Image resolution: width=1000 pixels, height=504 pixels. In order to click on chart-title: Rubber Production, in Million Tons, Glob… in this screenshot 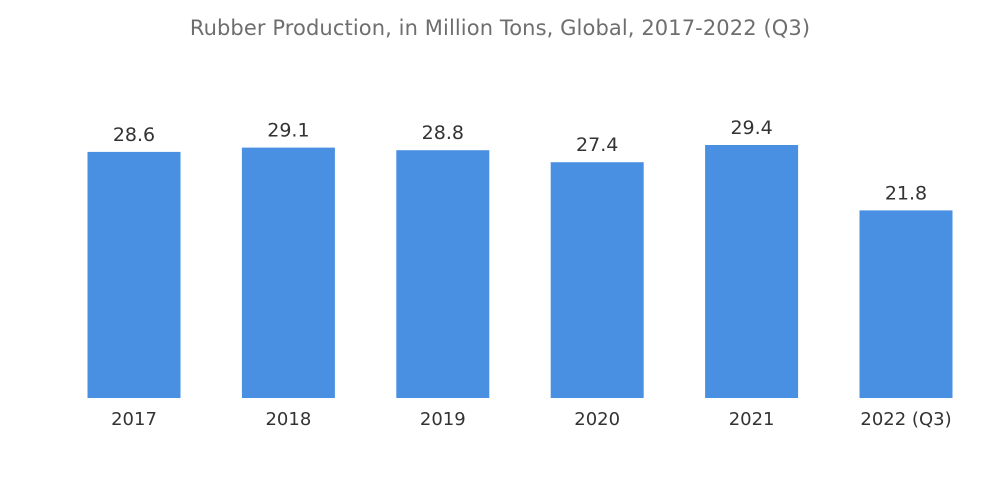, I will do `click(500, 28)`.